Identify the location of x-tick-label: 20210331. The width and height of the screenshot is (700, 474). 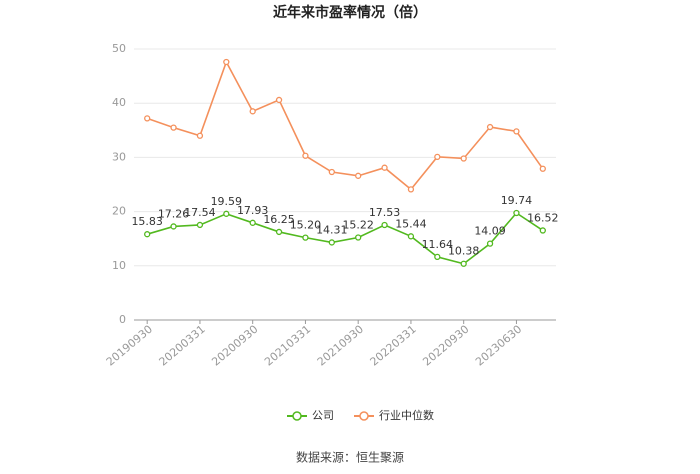
(287, 346).